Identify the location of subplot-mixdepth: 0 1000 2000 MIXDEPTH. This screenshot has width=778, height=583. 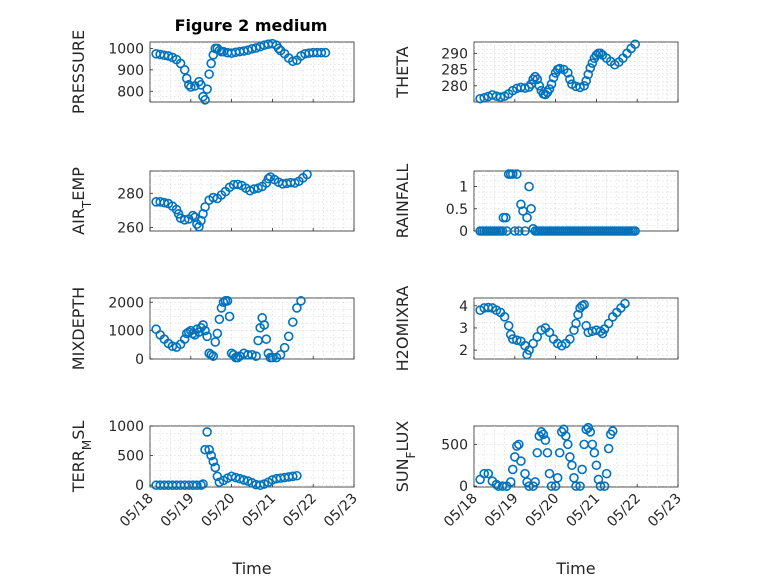
(212, 328).